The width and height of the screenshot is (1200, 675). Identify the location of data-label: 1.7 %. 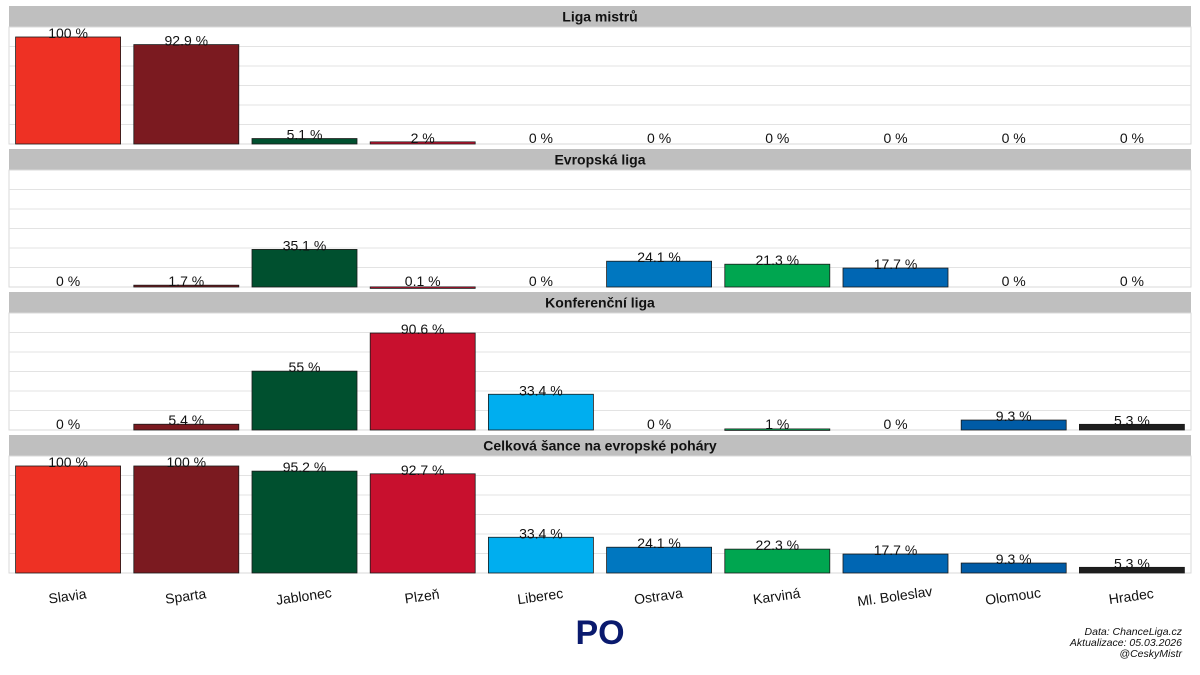
(186, 281).